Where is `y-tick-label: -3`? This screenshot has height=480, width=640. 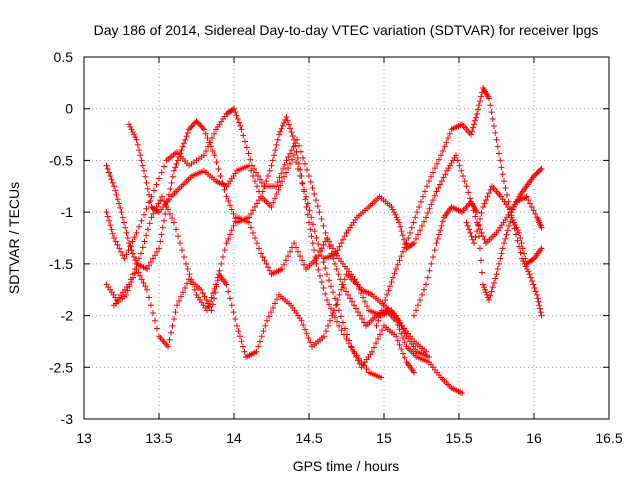 y-tick-label: -3 is located at coordinates (67, 419).